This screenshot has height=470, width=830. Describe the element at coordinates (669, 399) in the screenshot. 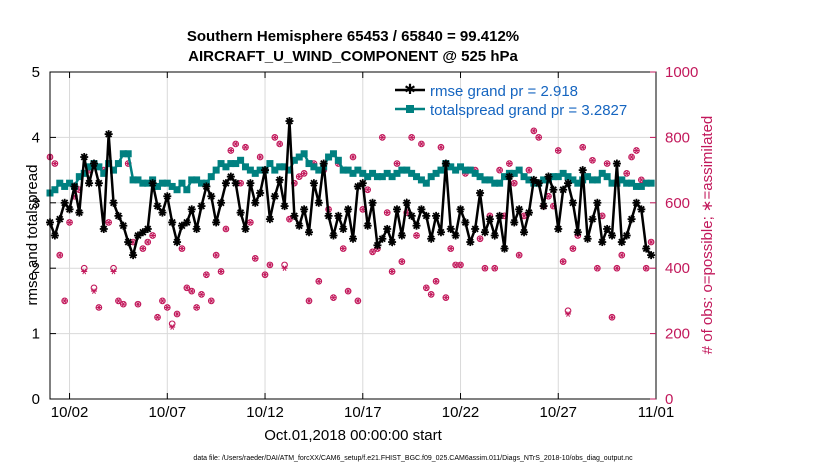

I see `y-tick-label-right: 0` at that location.